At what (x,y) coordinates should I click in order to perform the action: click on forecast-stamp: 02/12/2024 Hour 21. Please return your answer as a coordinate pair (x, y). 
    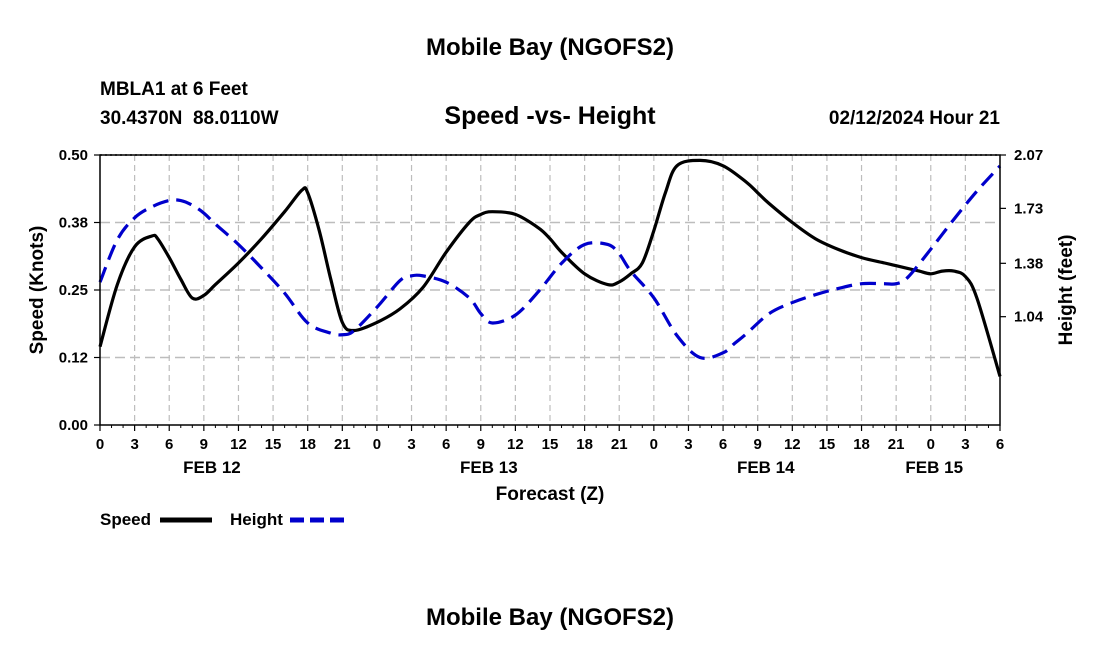
    Looking at the image, I should click on (915, 118).